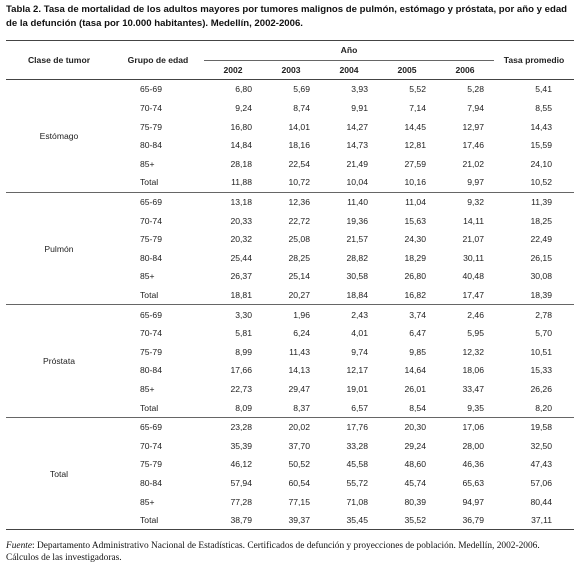 The height and width of the screenshot is (570, 580). Describe the element at coordinates (417, 407) in the screenshot. I see `rate-cell: 8,54` at that location.